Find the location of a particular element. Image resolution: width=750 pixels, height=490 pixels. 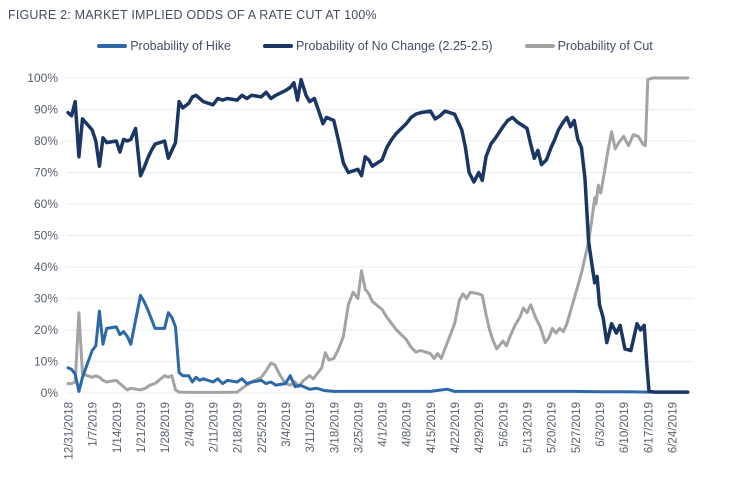

x-axis-label: 2/25/2019 is located at coordinates (263, 427).